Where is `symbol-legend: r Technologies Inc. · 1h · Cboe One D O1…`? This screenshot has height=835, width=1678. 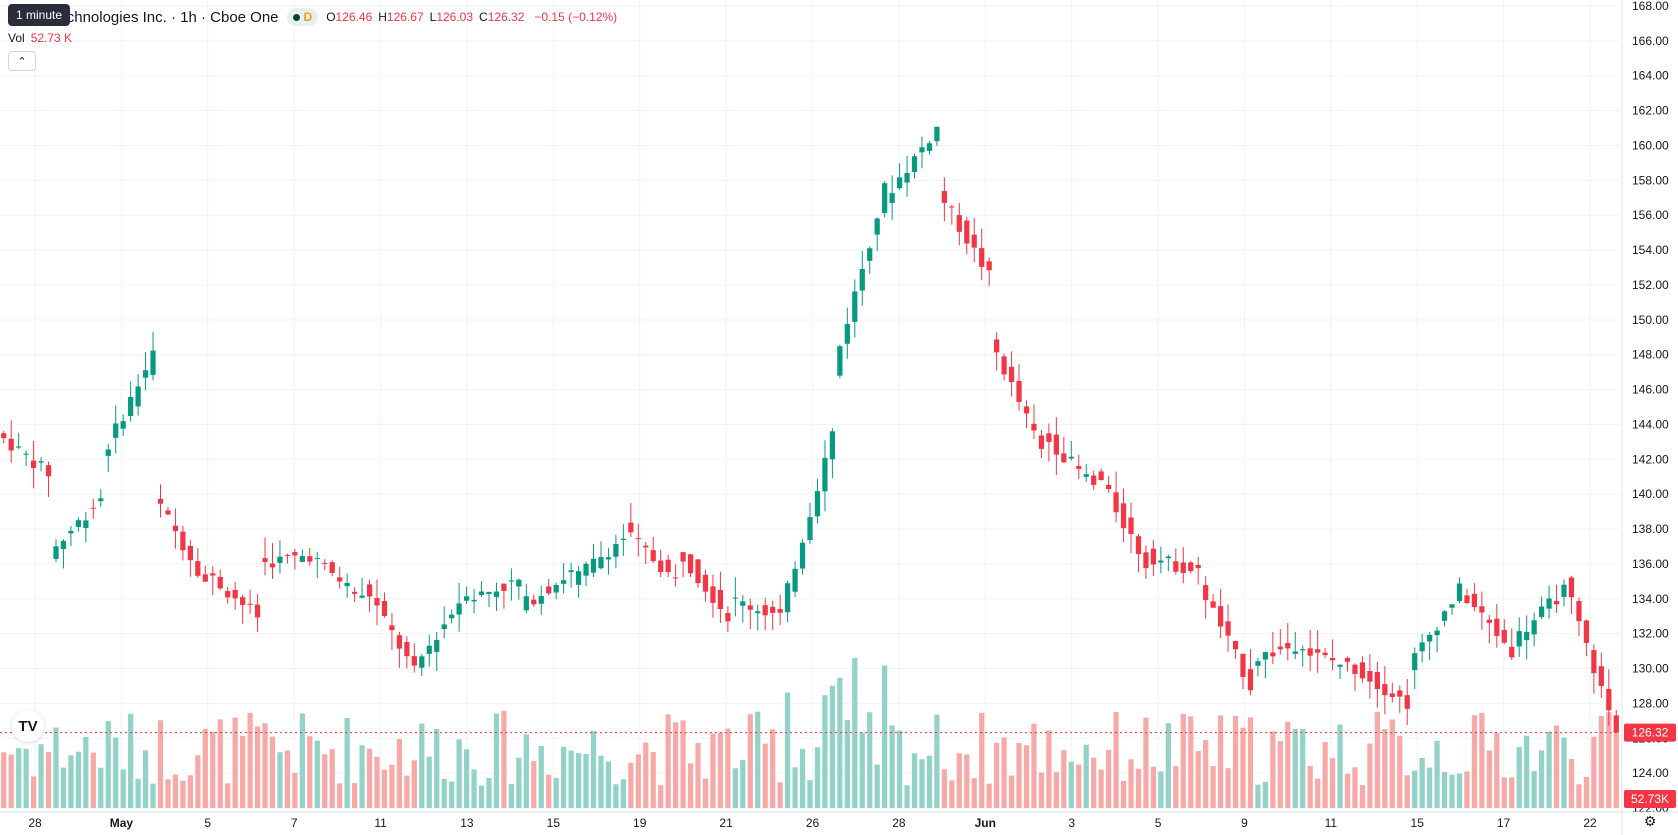
symbol-legend: r Technologies Inc. · 1h · Cboe One D O1… is located at coordinates (312, 17).